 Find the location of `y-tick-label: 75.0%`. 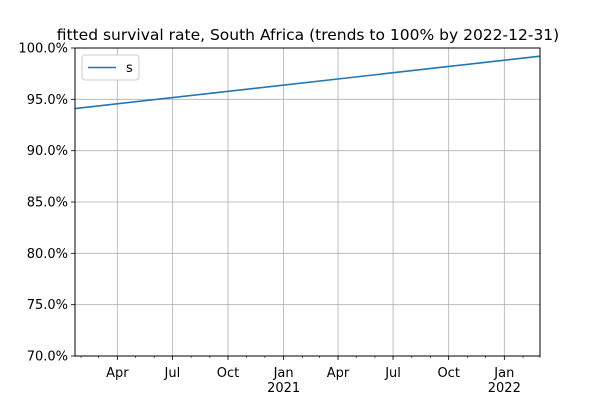

y-tick-label: 75.0% is located at coordinates (47, 305).